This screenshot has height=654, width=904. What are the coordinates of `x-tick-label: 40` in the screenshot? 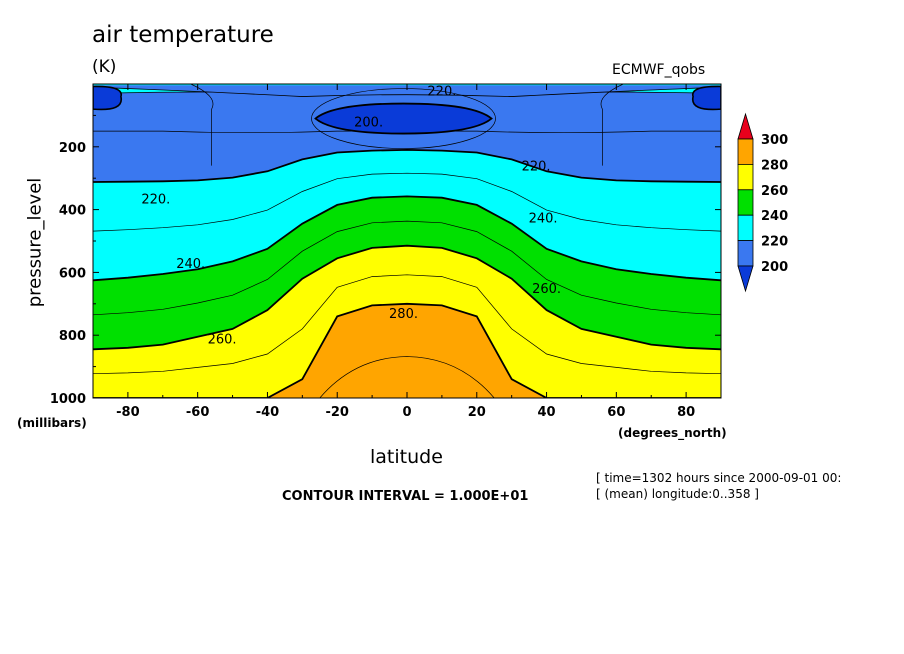 It's located at (547, 412).